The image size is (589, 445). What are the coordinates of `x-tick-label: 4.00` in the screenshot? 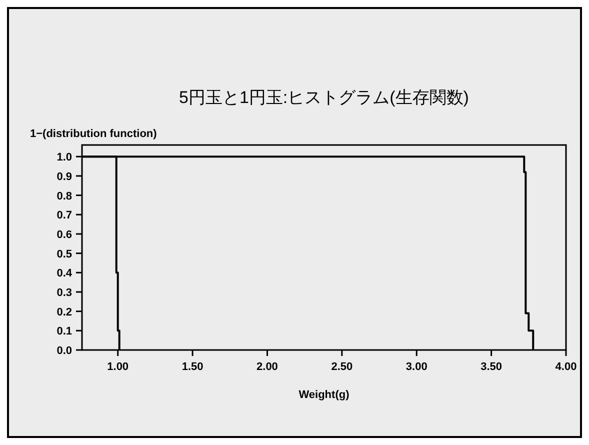 It's located at (566, 367).